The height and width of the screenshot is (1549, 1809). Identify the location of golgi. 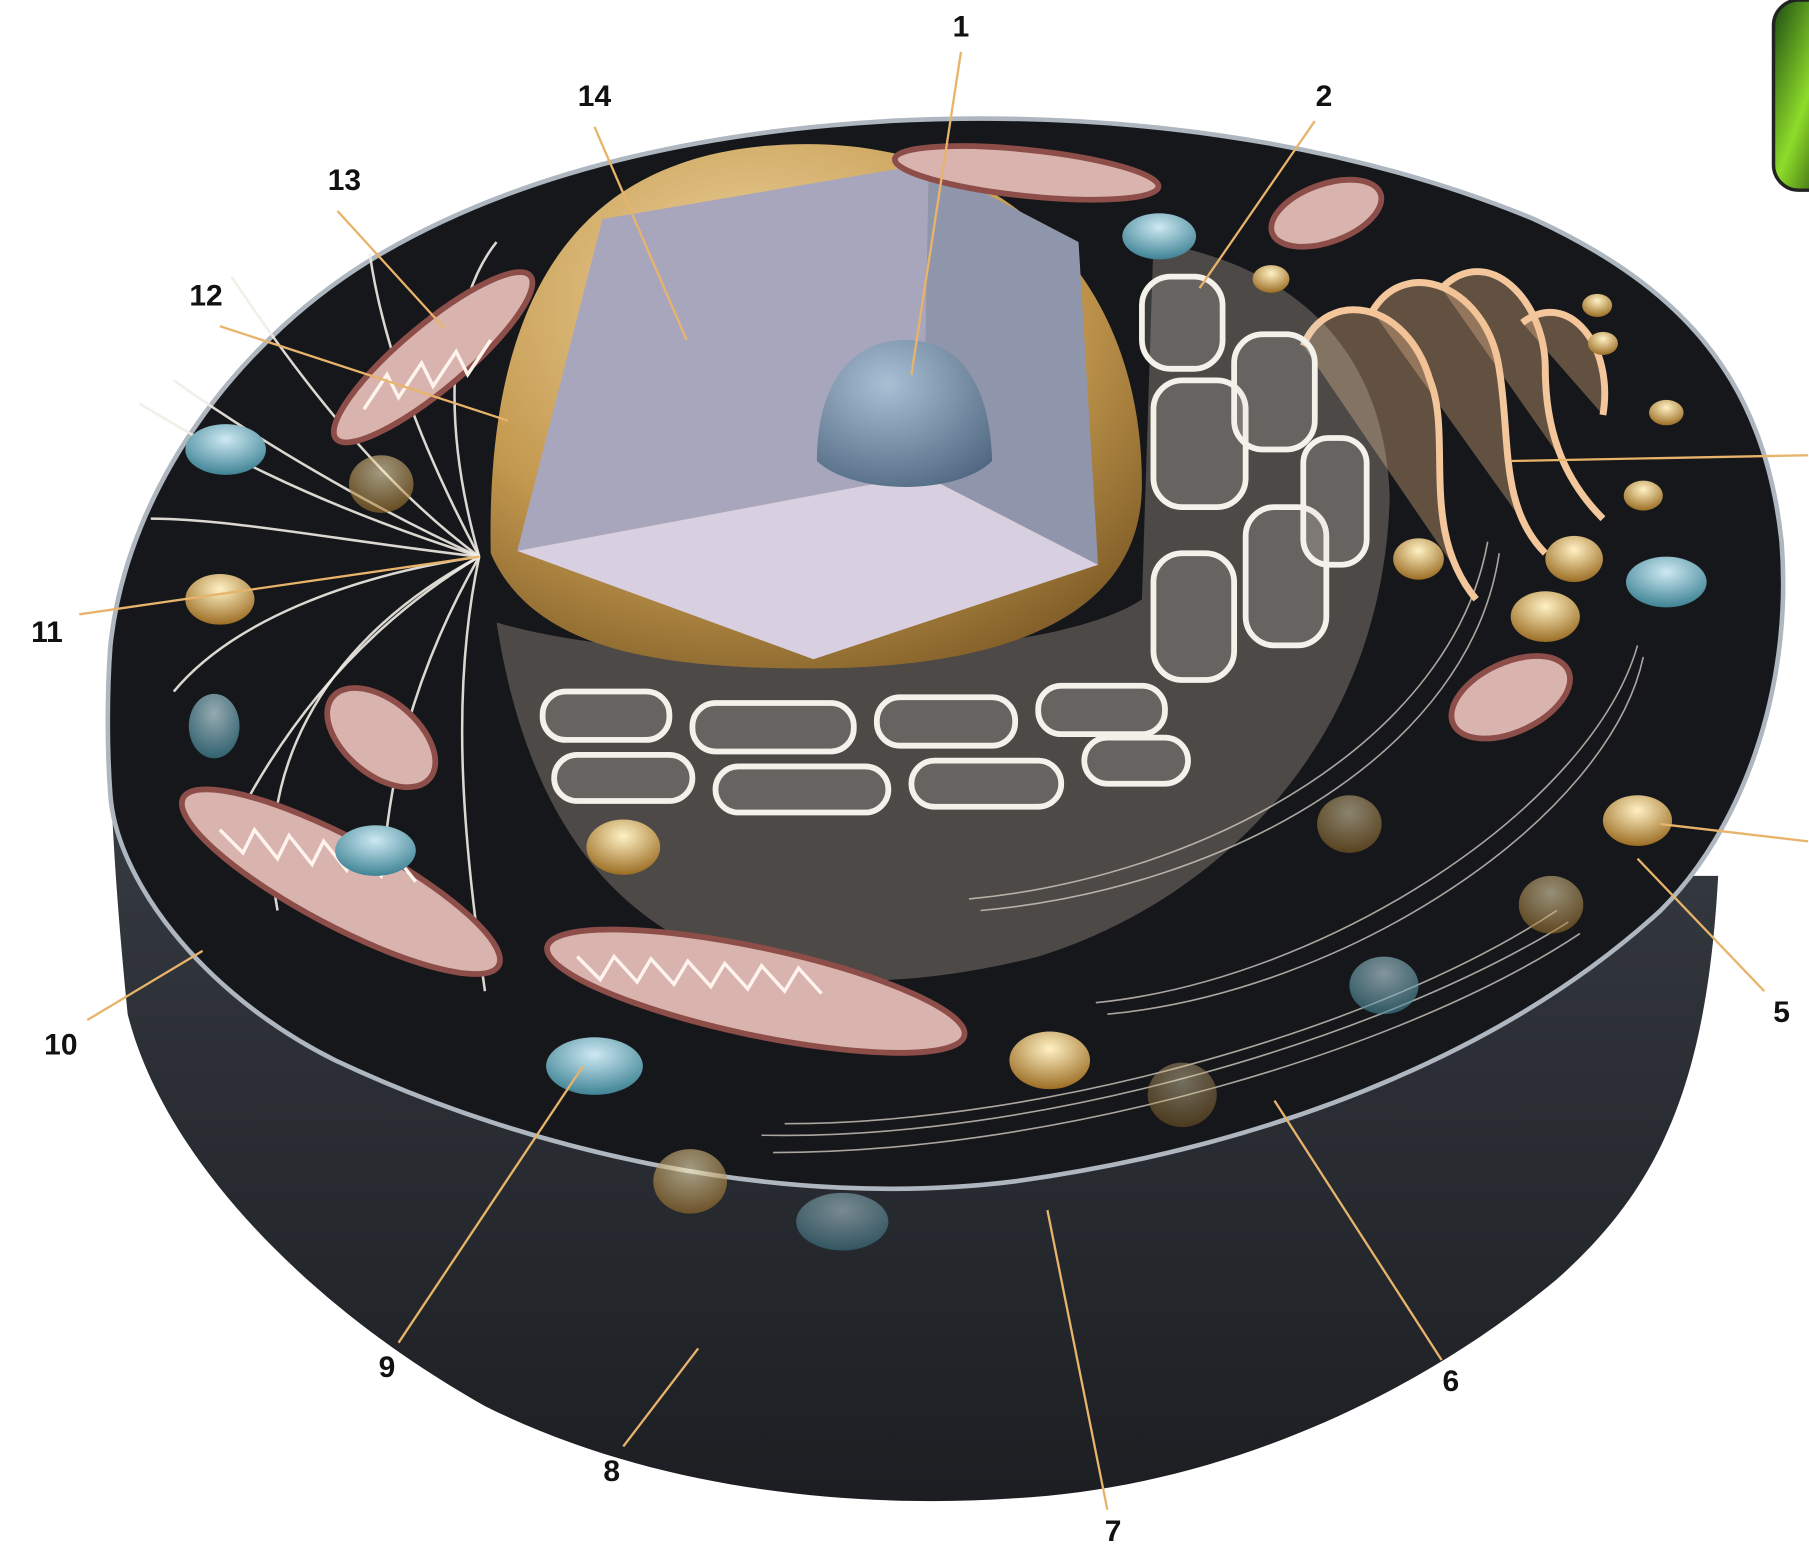
(1454, 435).